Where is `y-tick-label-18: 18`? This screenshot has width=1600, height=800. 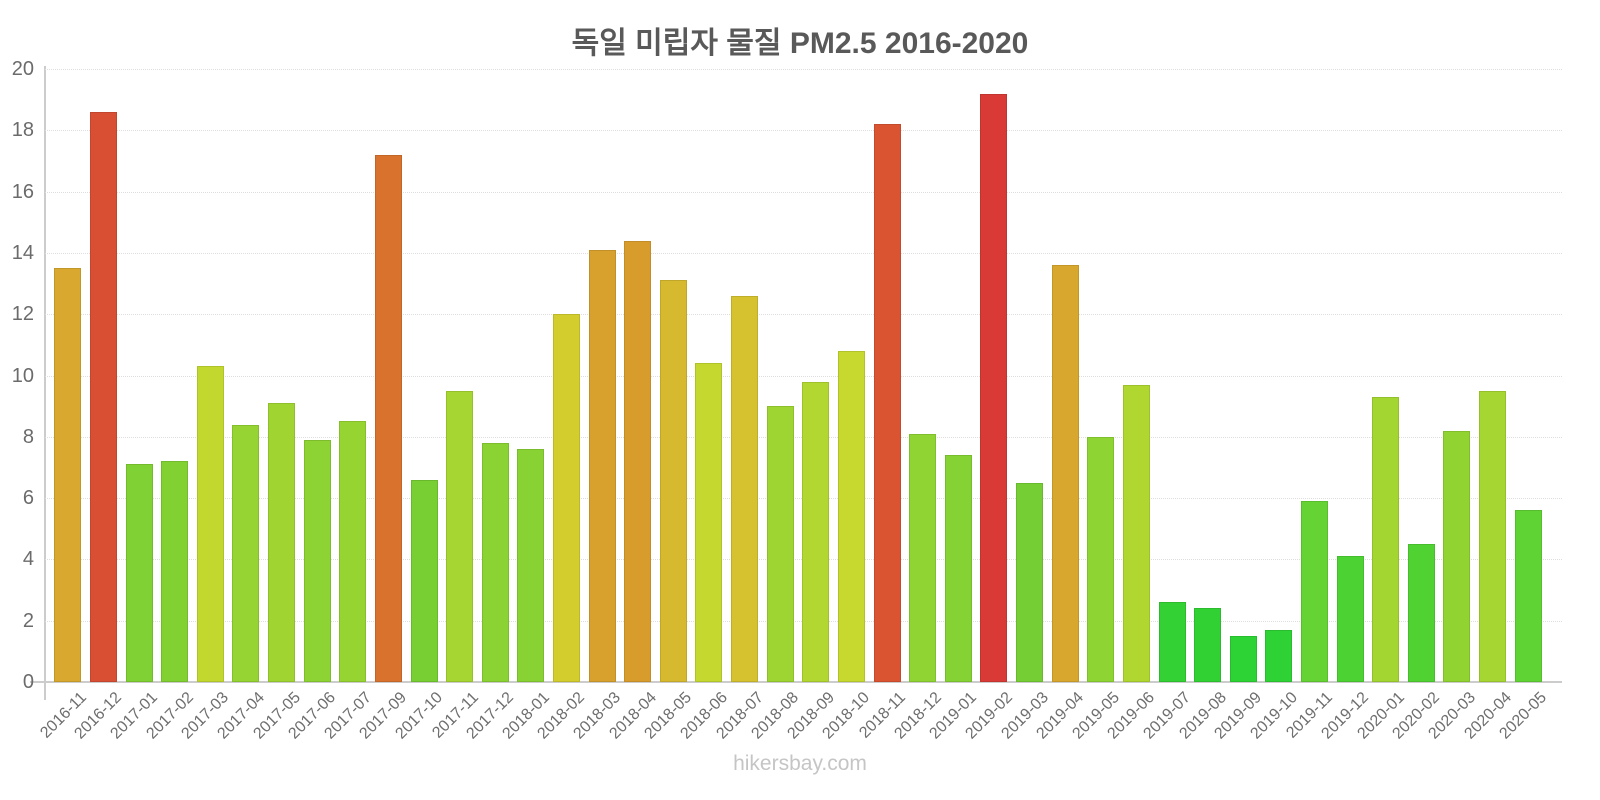
y-tick-label-18: 18 is located at coordinates (22, 130).